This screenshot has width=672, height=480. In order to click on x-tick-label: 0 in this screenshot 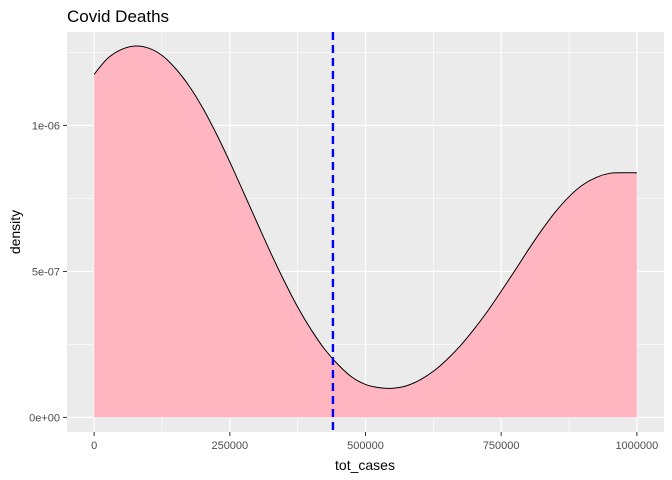, I will do `click(94, 446)`.